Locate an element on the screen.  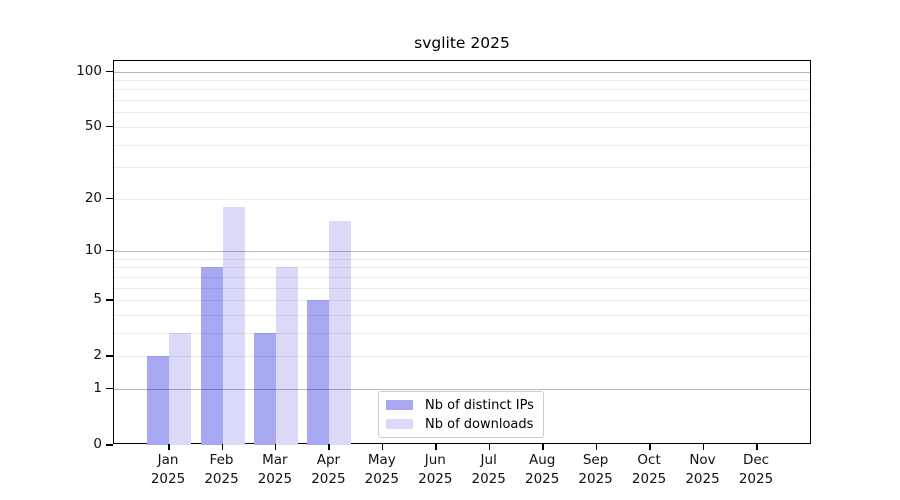
x-label-jul-year: 2025 is located at coordinates (488, 479).